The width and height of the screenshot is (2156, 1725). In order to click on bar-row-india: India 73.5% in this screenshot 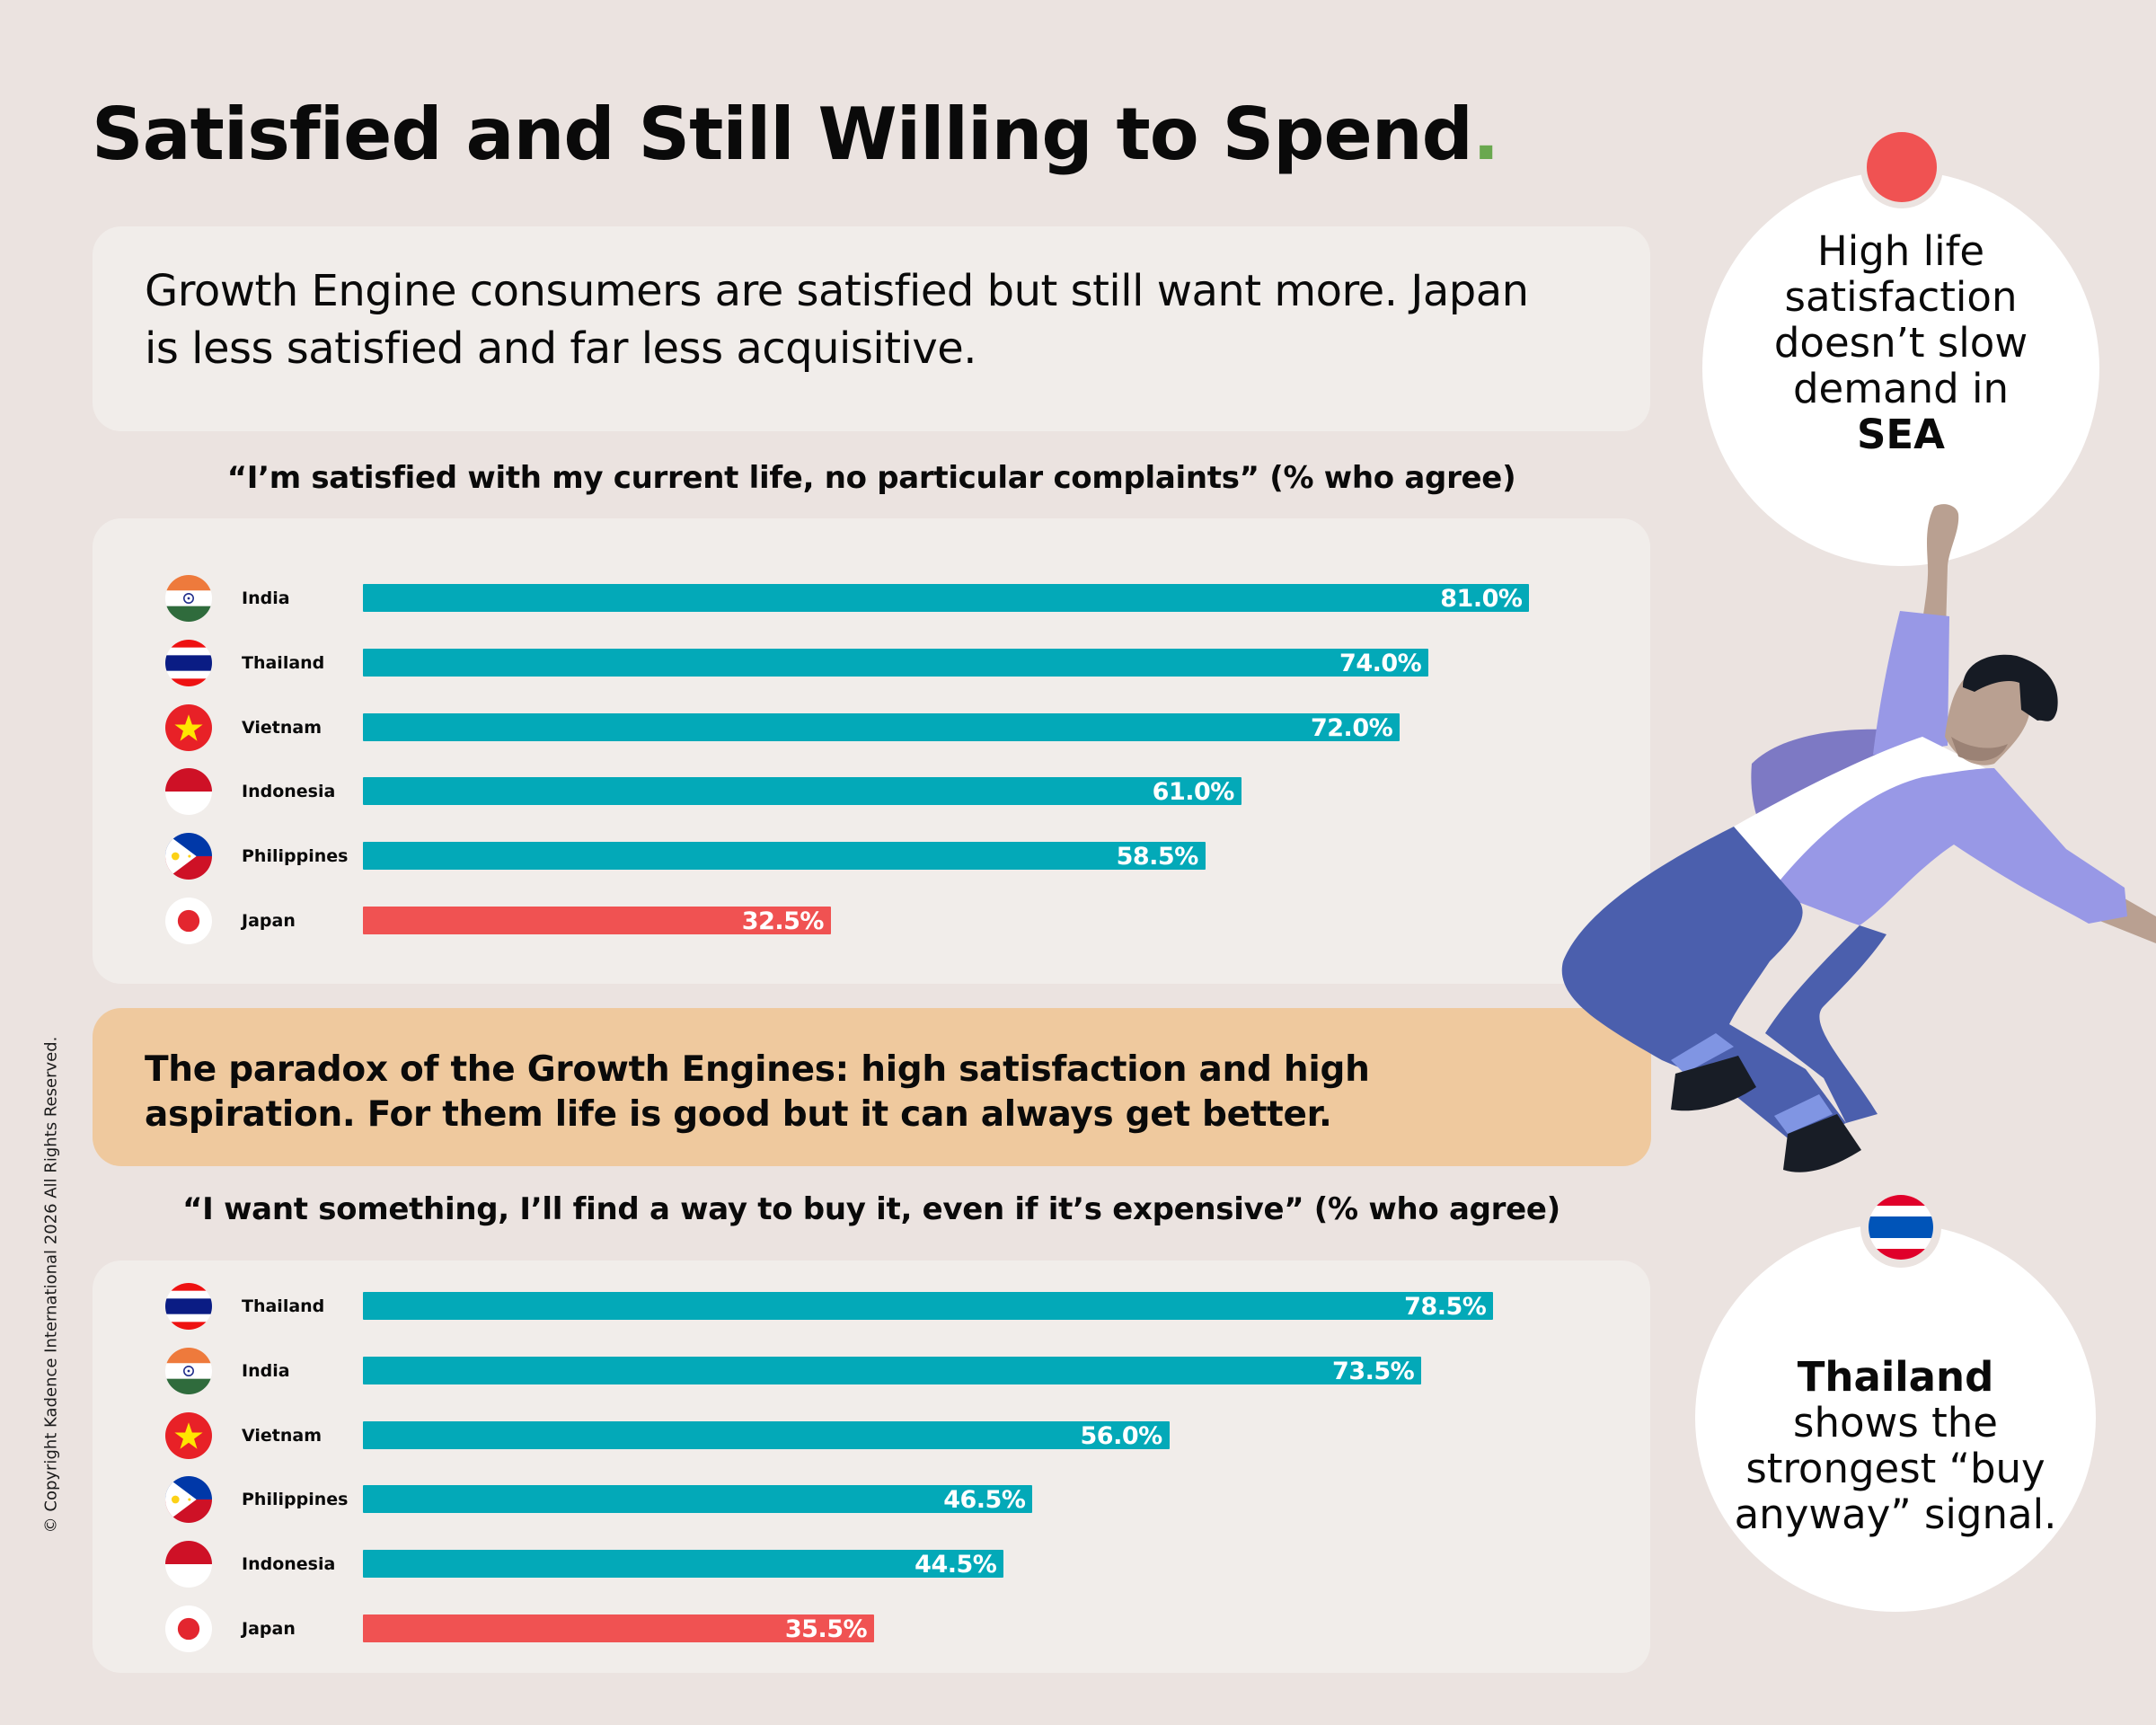, I will do `click(872, 1371)`.